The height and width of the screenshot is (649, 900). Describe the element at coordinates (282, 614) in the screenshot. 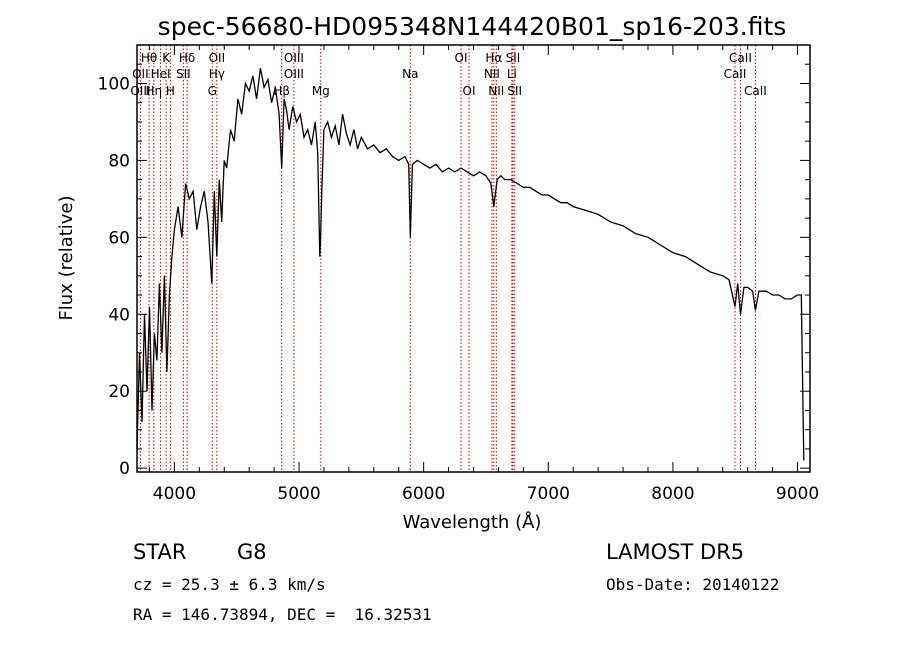

I see `coordinates: RA = 146.73894, DEC = 16.32531` at that location.